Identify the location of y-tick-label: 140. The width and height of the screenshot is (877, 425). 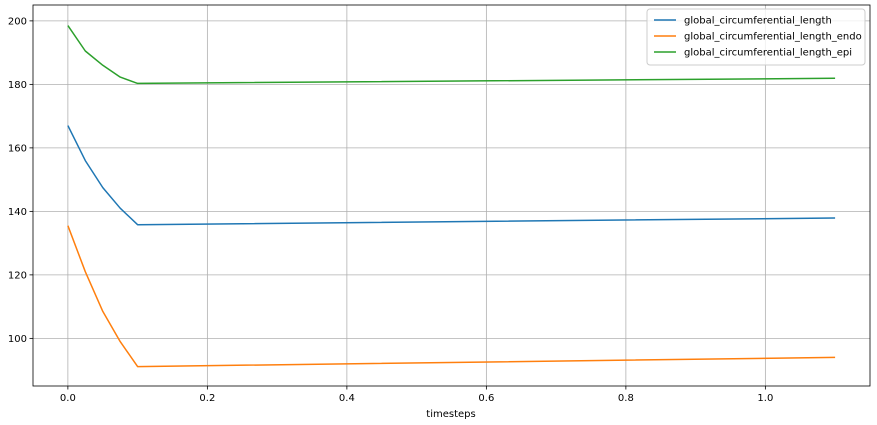
(17, 212).